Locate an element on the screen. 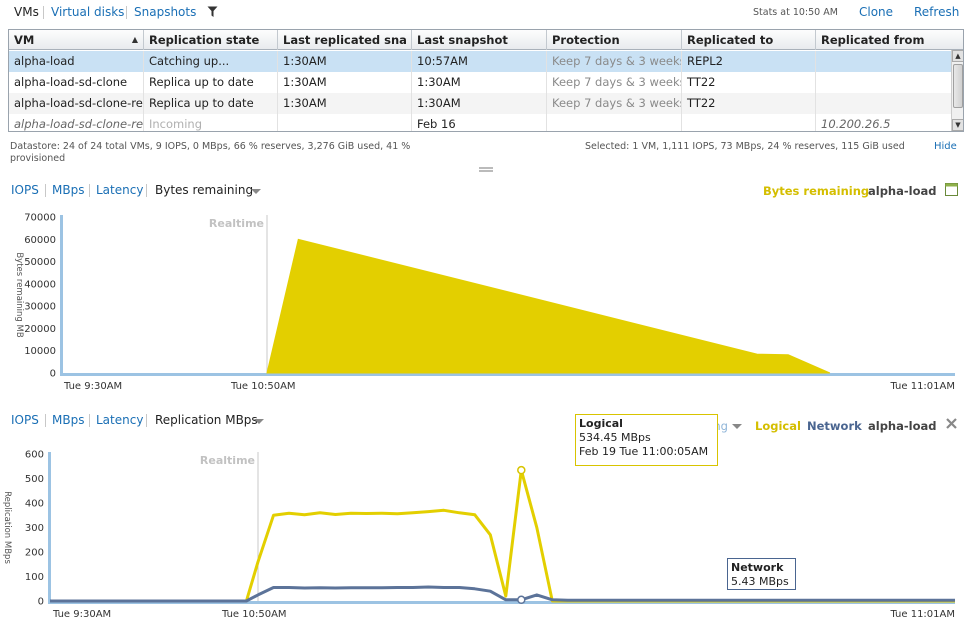 This screenshot has height=632, width=972. chart1-legend-bytes-remaining: Bytes remaining is located at coordinates (816, 191).